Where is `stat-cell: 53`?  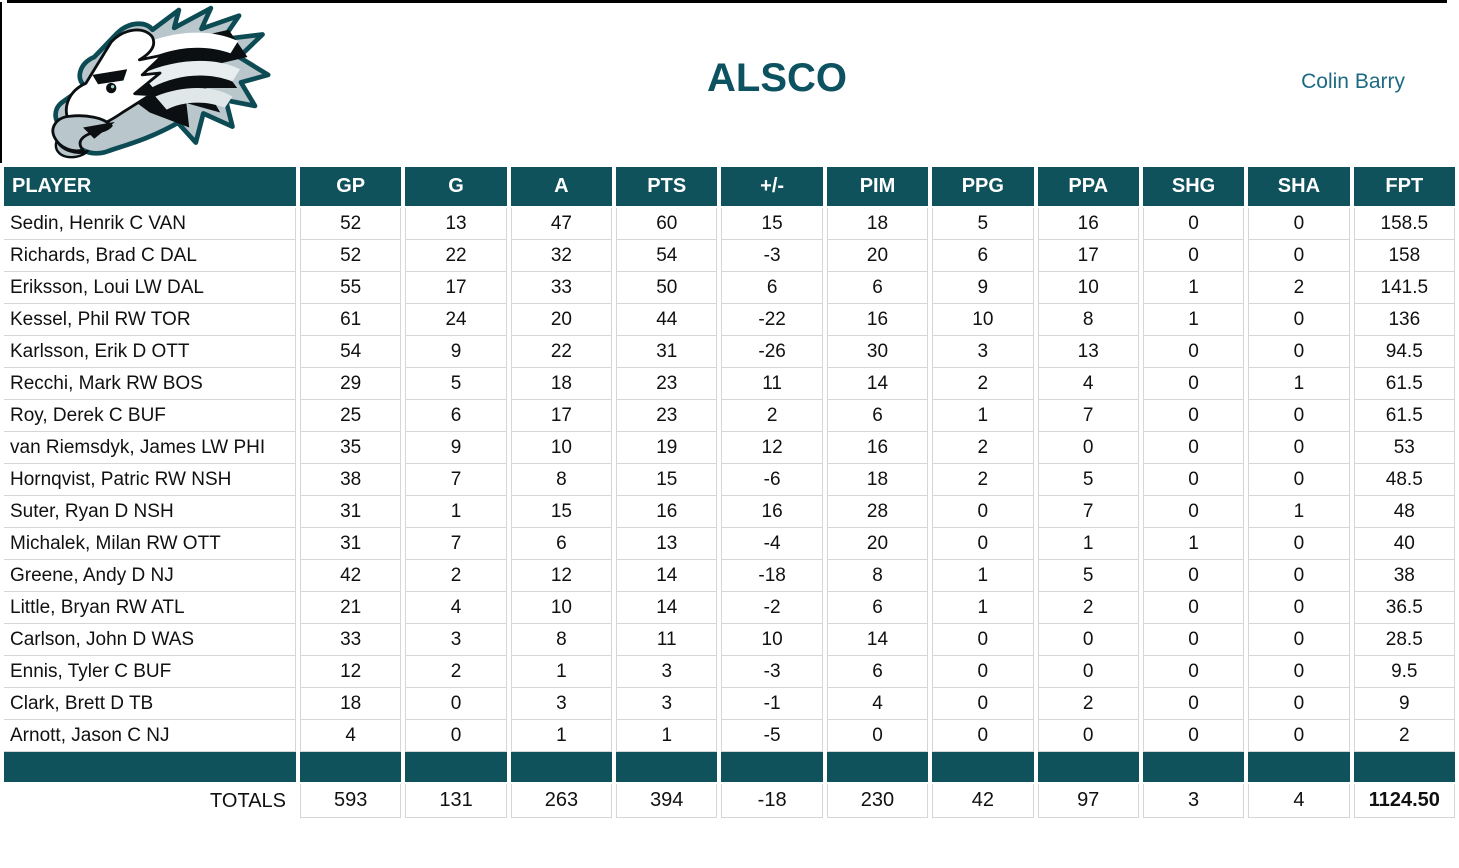 stat-cell: 53 is located at coordinates (1404, 448).